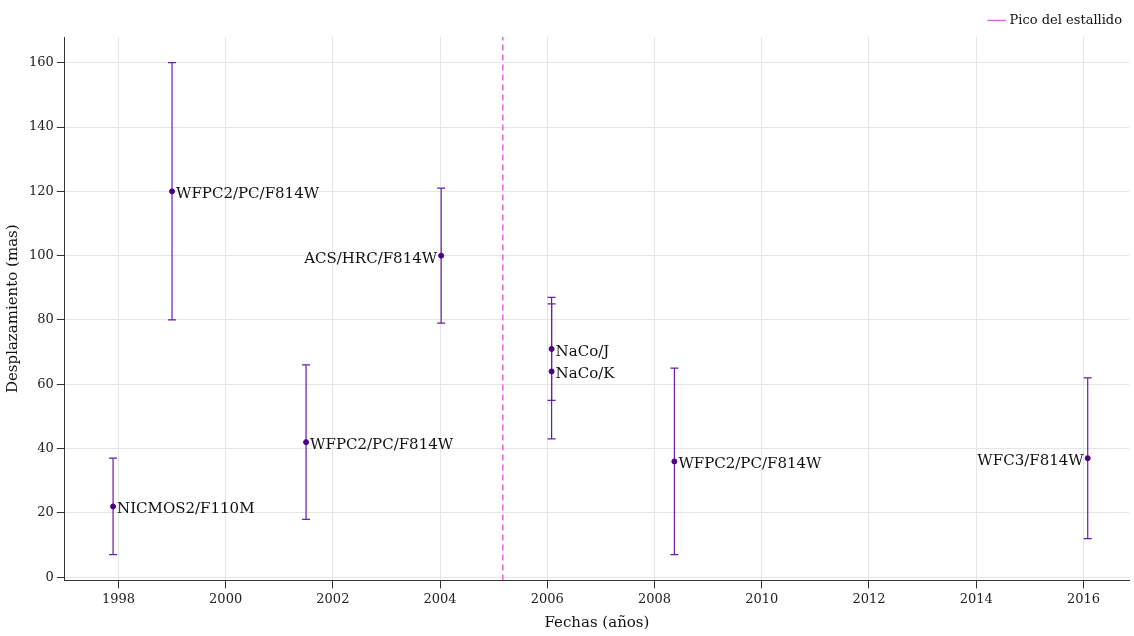  Describe the element at coordinates (11, 309) in the screenshot. I see `y-axis-title: Desplazamiento (mas)` at that location.